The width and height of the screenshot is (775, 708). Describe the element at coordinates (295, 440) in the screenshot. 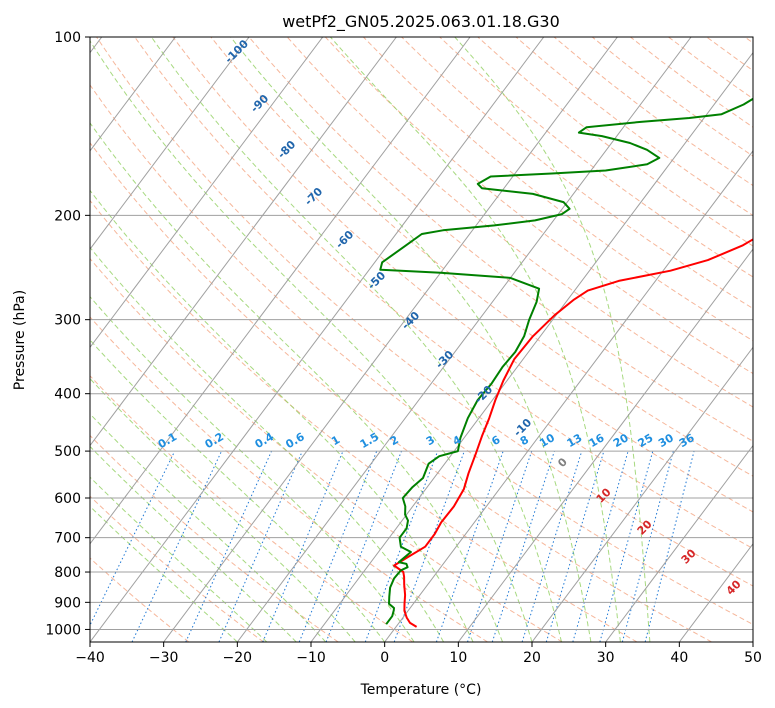

I see `mixing-ratio-label: 0.6` at that location.